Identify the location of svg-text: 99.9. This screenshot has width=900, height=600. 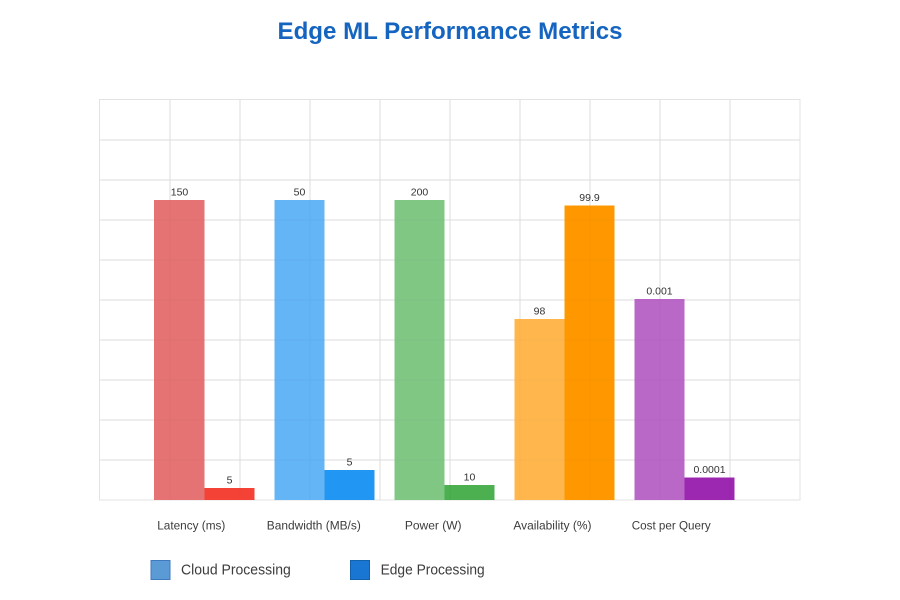
(589, 198).